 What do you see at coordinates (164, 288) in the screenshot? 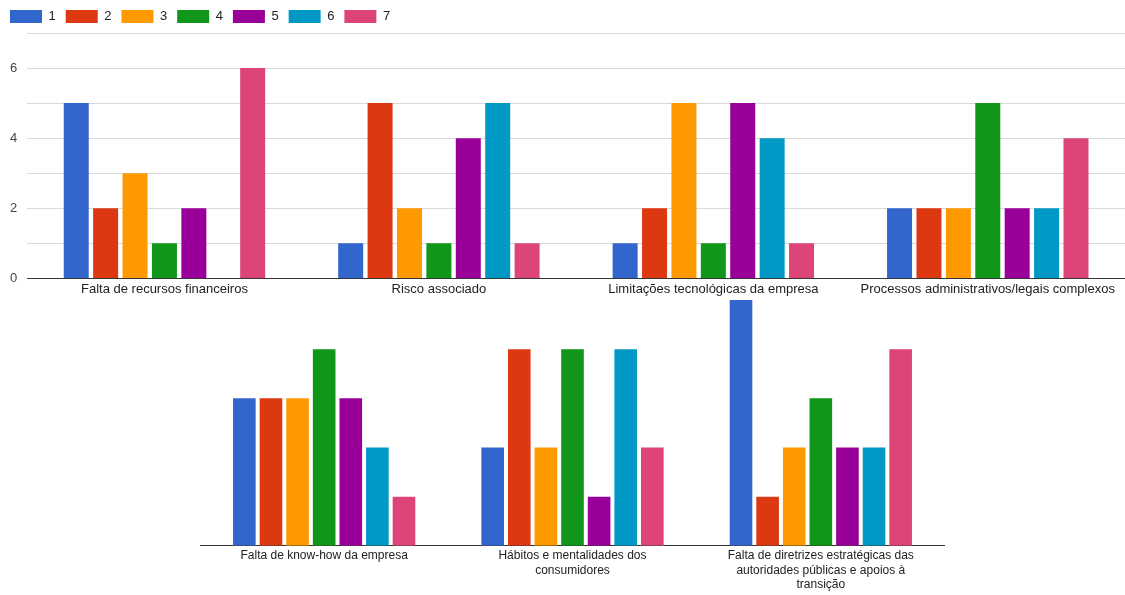
I see `x-tick-label: Falta de recursos financeiros` at bounding box center [164, 288].